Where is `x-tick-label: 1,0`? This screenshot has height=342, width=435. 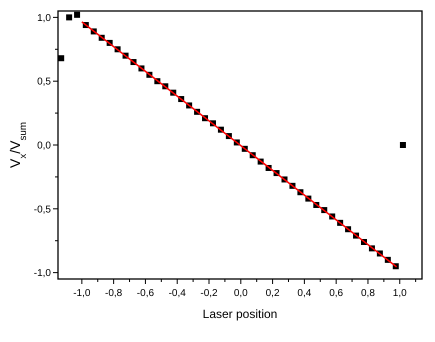 x-tick-label: 1,0 is located at coordinates (400, 293).